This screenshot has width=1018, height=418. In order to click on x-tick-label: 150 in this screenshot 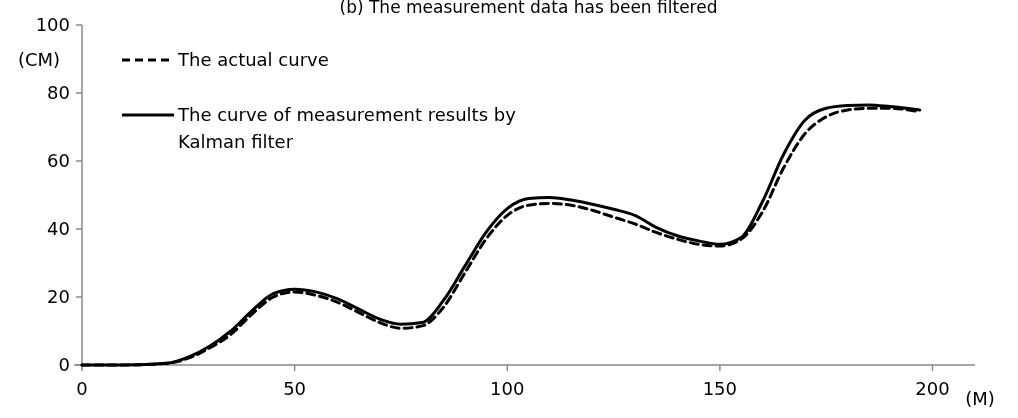, I will do `click(720, 388)`.